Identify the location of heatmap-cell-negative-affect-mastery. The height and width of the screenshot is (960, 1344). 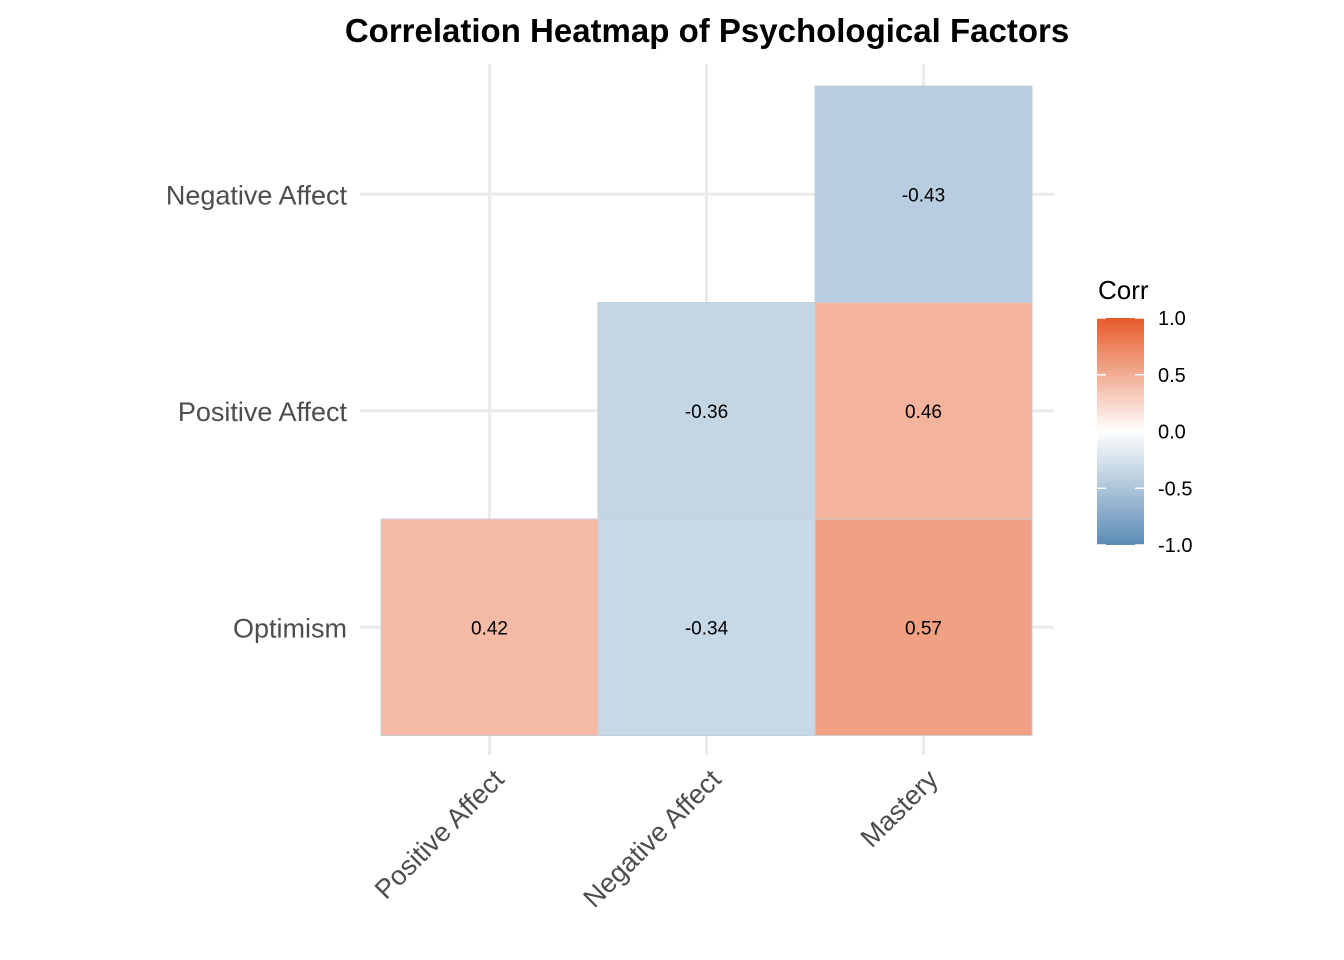
(923, 194).